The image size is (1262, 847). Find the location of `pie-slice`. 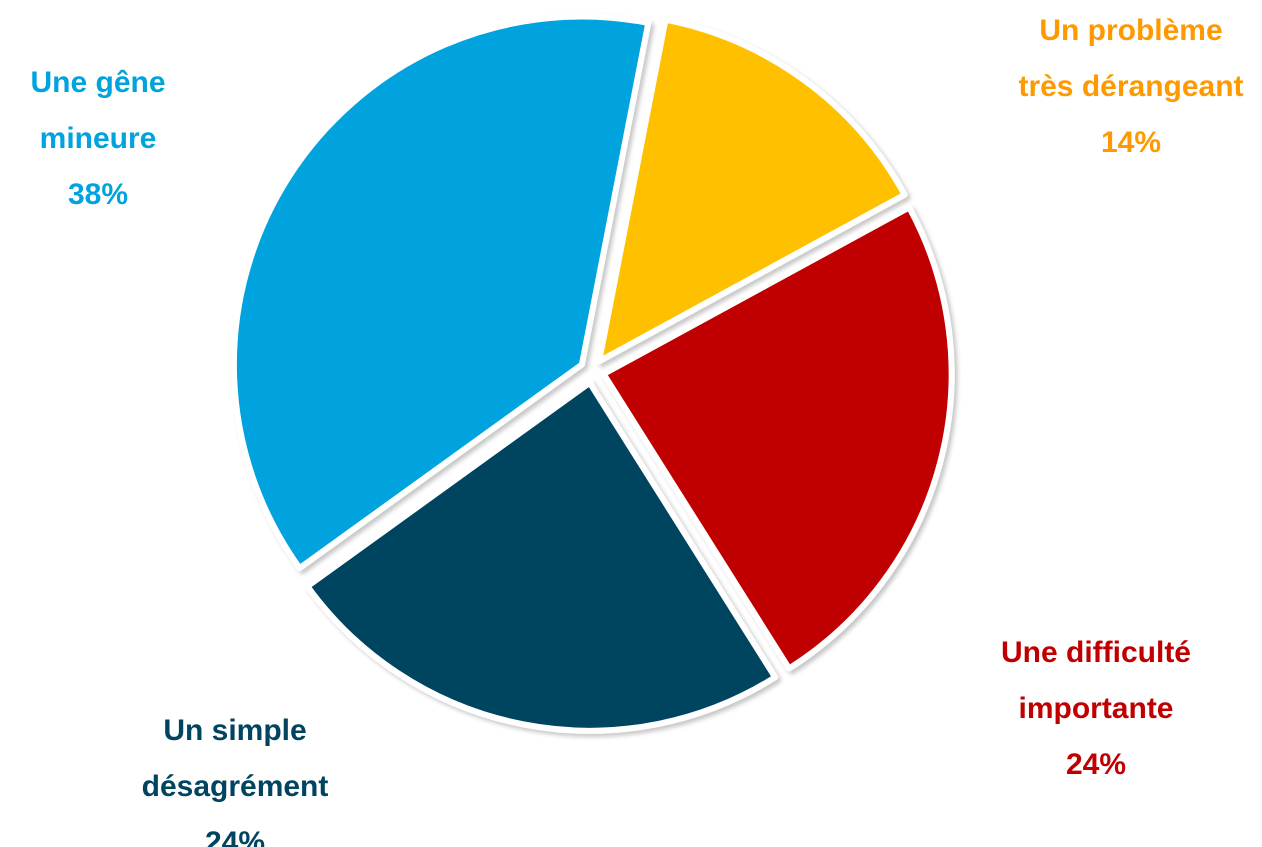

pie-slice is located at coordinates (752, 190).